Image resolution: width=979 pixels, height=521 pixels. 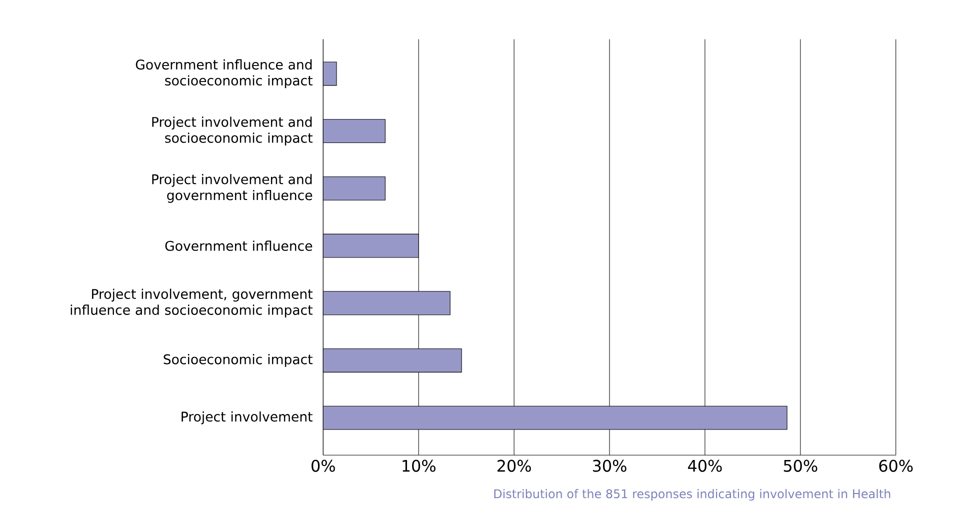 I want to click on x-tick-label: 60%, so click(x=896, y=466).